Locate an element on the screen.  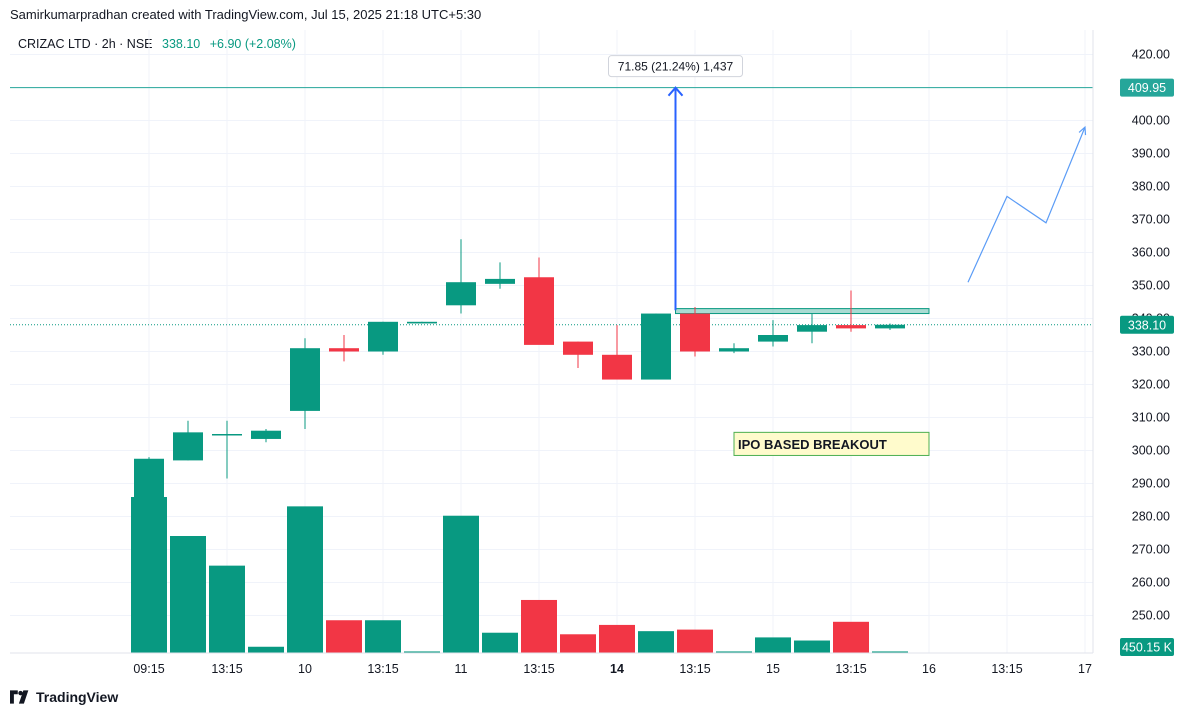
brand-name: TradingView is located at coordinates (77, 697).